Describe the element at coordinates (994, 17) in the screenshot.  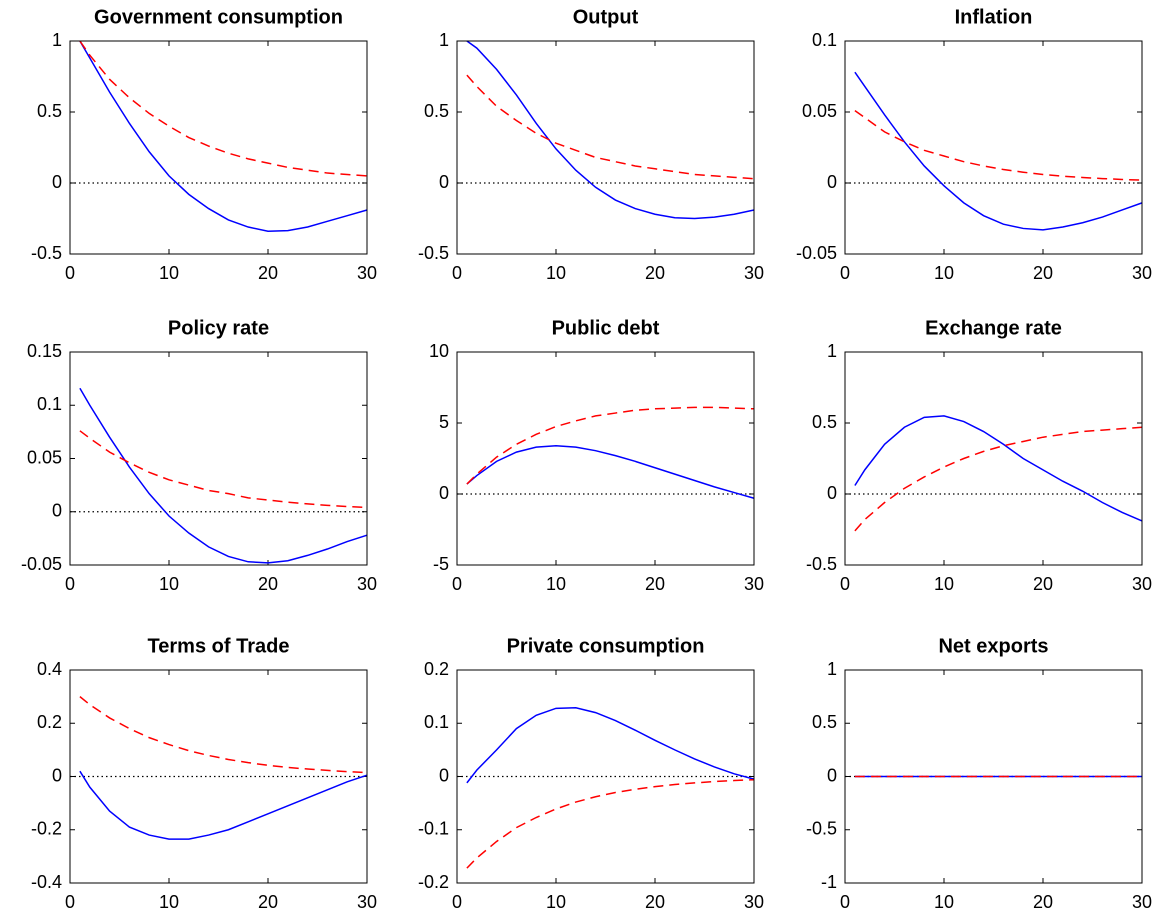
I see `subplot-title: Inflation` at that location.